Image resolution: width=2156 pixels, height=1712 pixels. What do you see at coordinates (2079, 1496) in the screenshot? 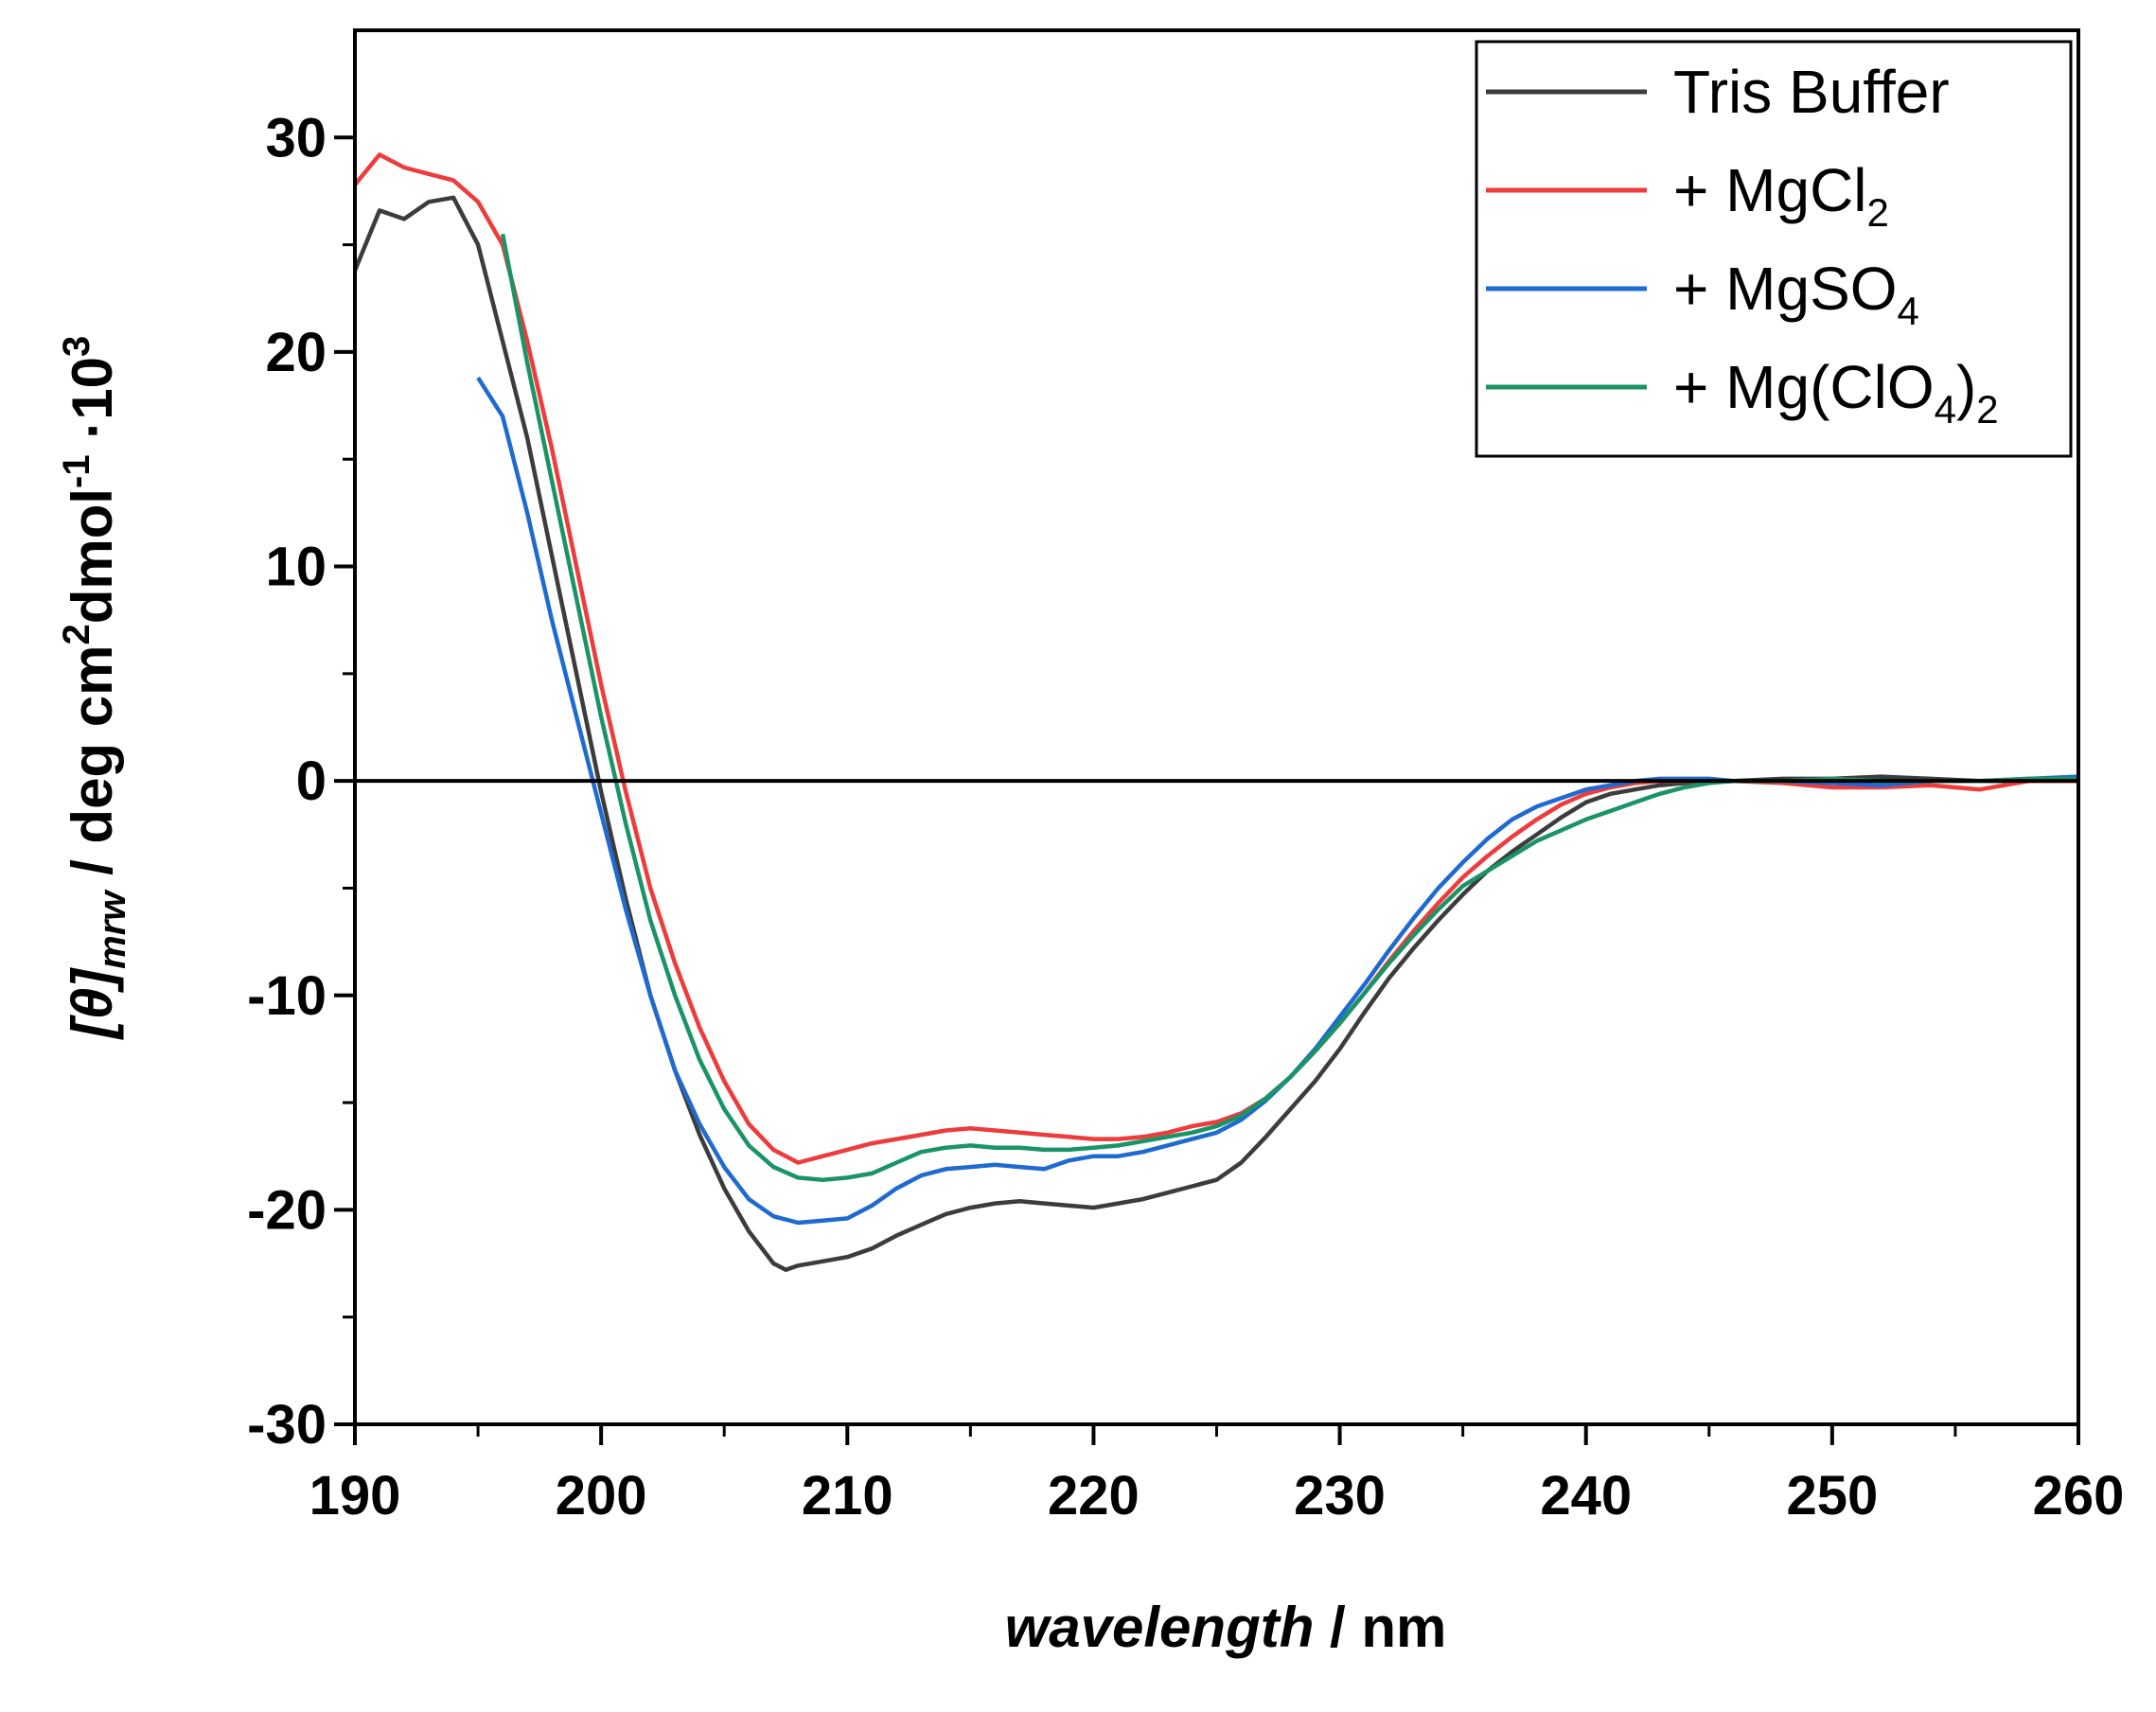
I see `x-tick-label: 260` at bounding box center [2079, 1496].